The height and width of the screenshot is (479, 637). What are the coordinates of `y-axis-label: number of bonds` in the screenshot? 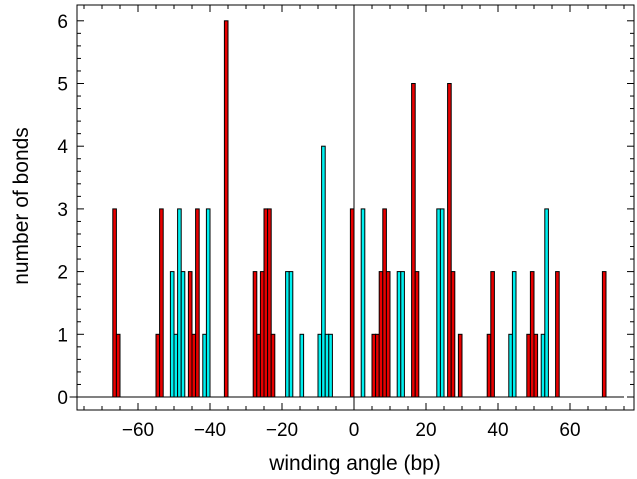 It's located at (21, 206).